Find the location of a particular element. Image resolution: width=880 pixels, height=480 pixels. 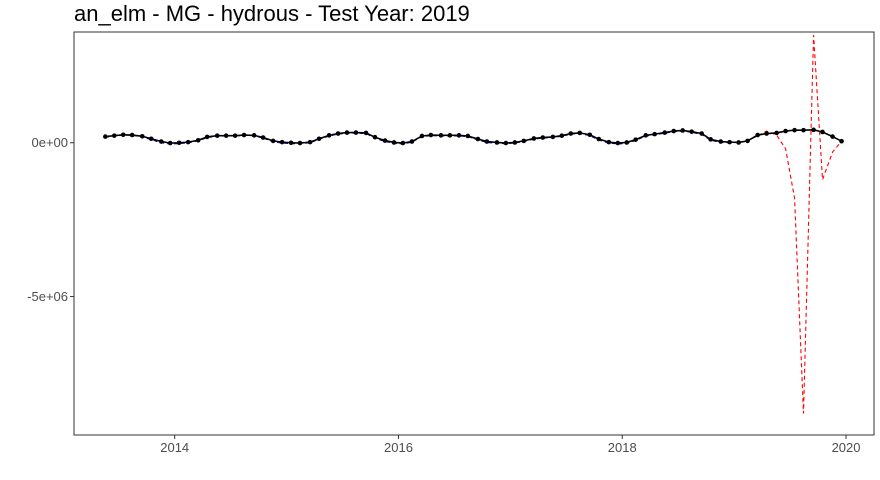

forecast-series-line is located at coordinates (790, 224).